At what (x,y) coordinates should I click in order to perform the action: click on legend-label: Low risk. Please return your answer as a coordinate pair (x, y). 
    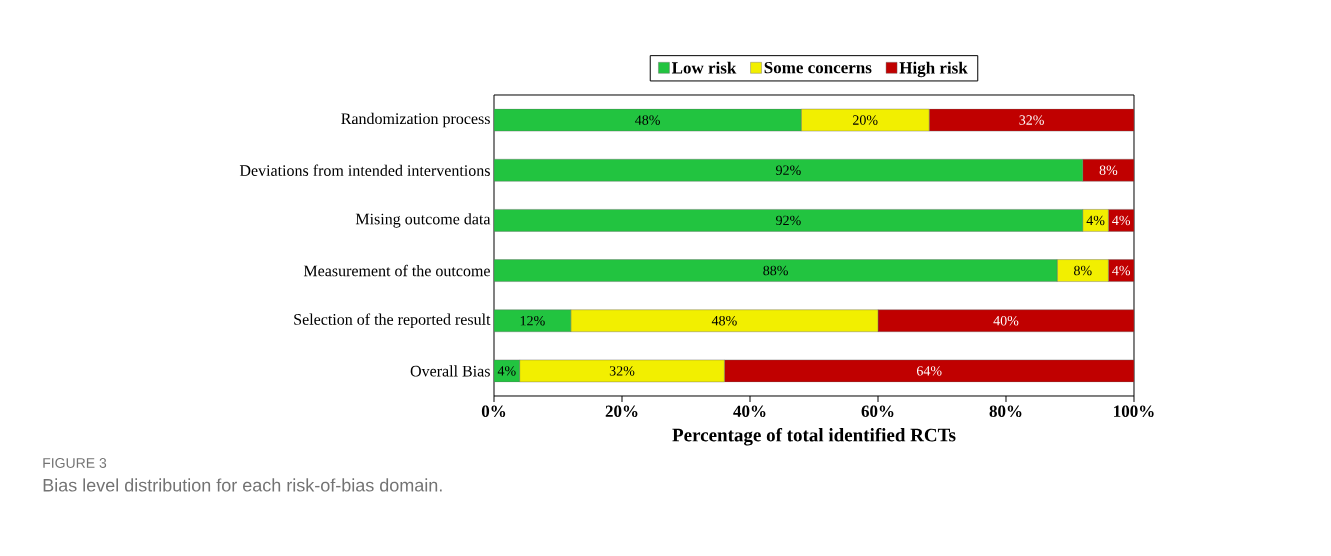
    Looking at the image, I should click on (704, 67).